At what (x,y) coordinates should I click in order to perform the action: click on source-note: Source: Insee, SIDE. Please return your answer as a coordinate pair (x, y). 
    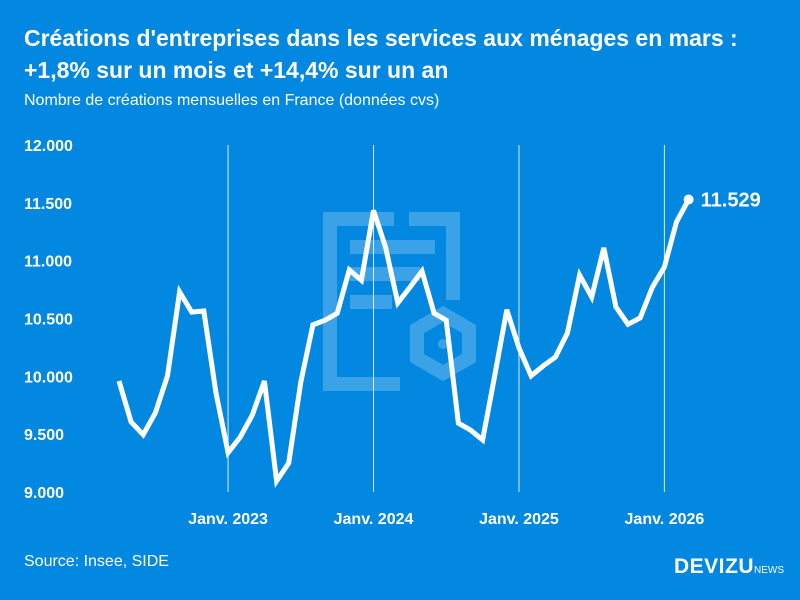
    Looking at the image, I should click on (96, 561).